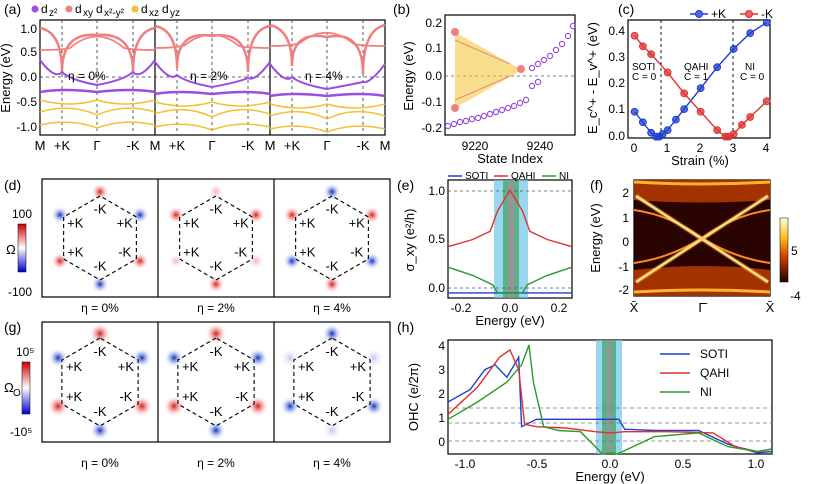 The height and width of the screenshot is (484, 830). What do you see at coordinates (694, 373) in the screenshot?
I see `panel-h-legend: SOTI QAHI NI` at bounding box center [694, 373].